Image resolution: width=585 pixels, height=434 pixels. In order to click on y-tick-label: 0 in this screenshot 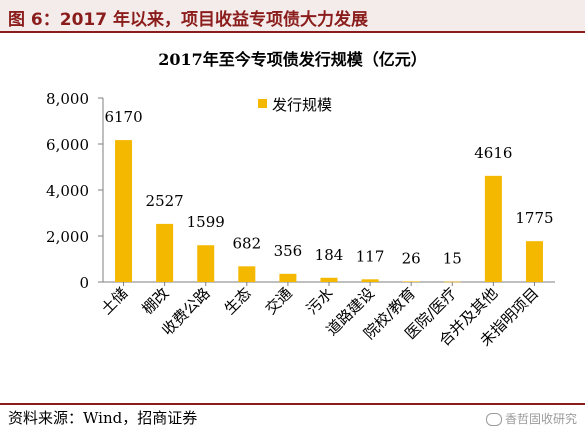, I will do `click(84, 283)`.